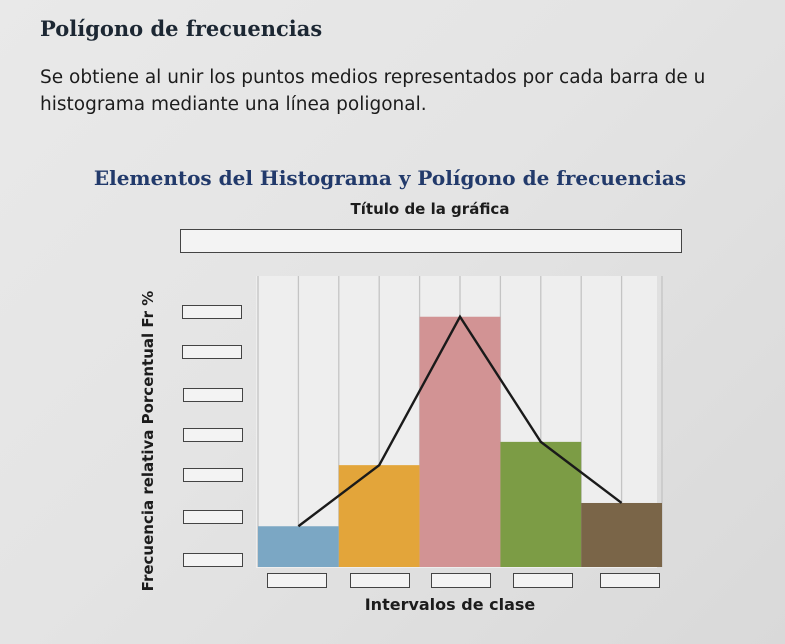  Describe the element at coordinates (430, 209) in the screenshot. I see `chart-subtitle: Título de la gráfica` at that location.